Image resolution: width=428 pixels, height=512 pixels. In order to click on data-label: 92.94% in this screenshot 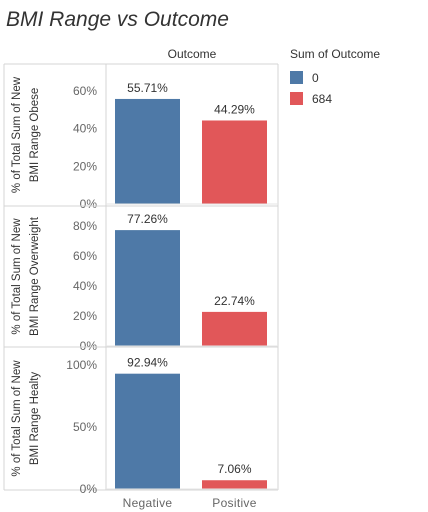, I will do `click(147, 363)`.